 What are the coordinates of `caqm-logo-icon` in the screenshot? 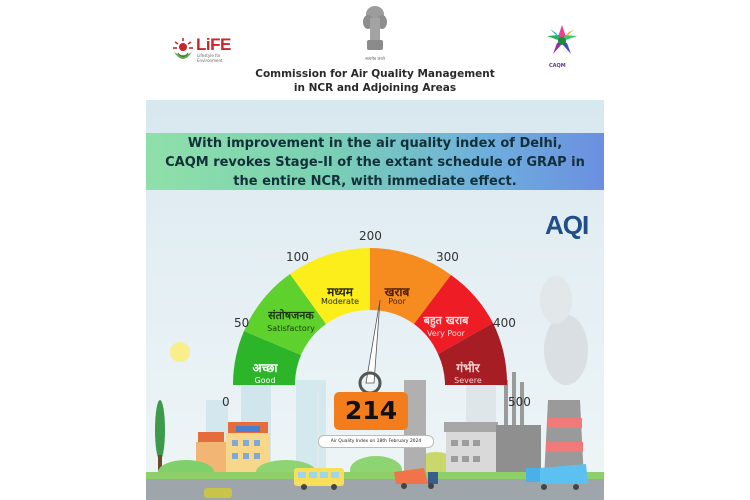 It's located at (562, 39).